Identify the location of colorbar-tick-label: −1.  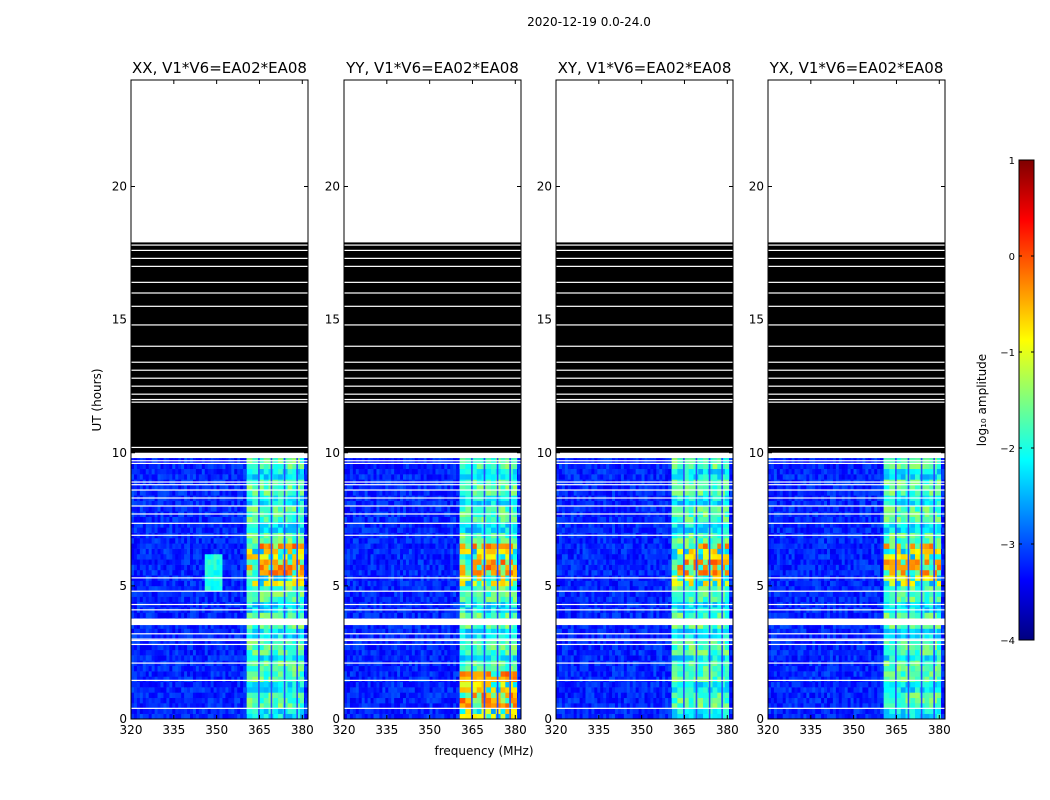
(1007, 353).